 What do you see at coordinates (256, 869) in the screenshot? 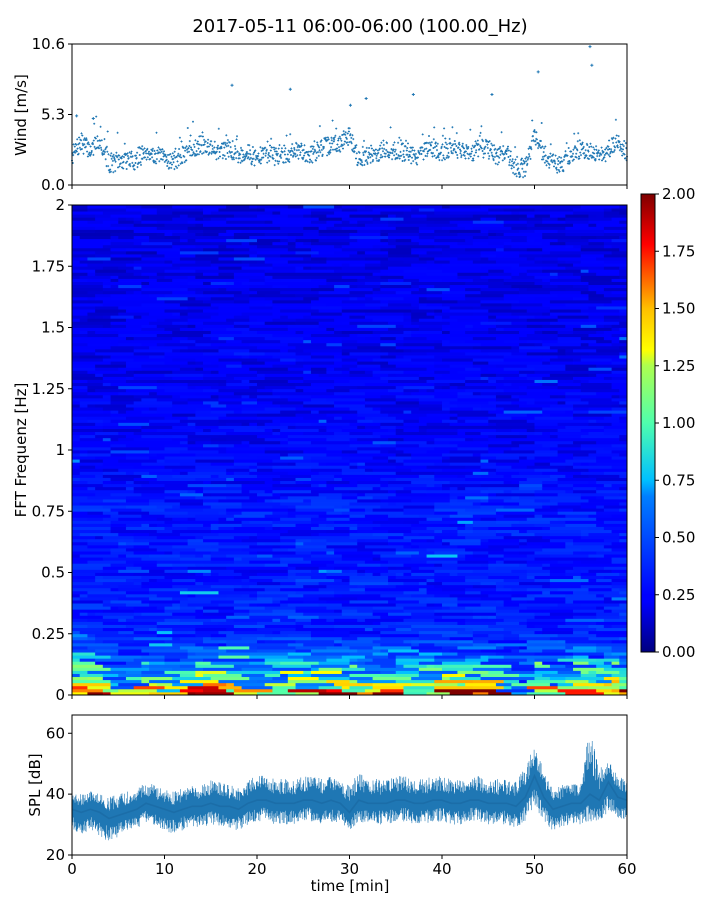
I see `spl-x-tick-label: 20` at bounding box center [256, 869].